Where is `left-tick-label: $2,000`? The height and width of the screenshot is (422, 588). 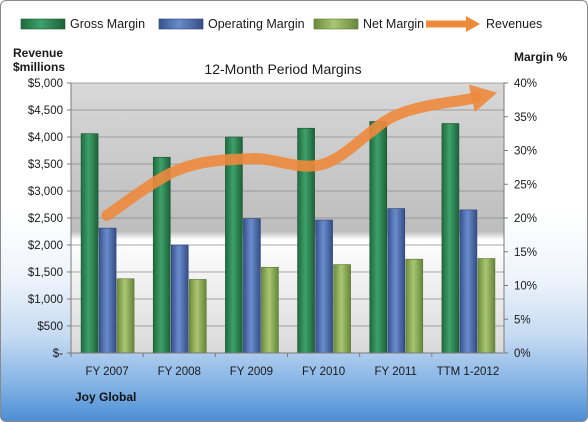 left-tick-label: $2,000 is located at coordinates (45, 246).